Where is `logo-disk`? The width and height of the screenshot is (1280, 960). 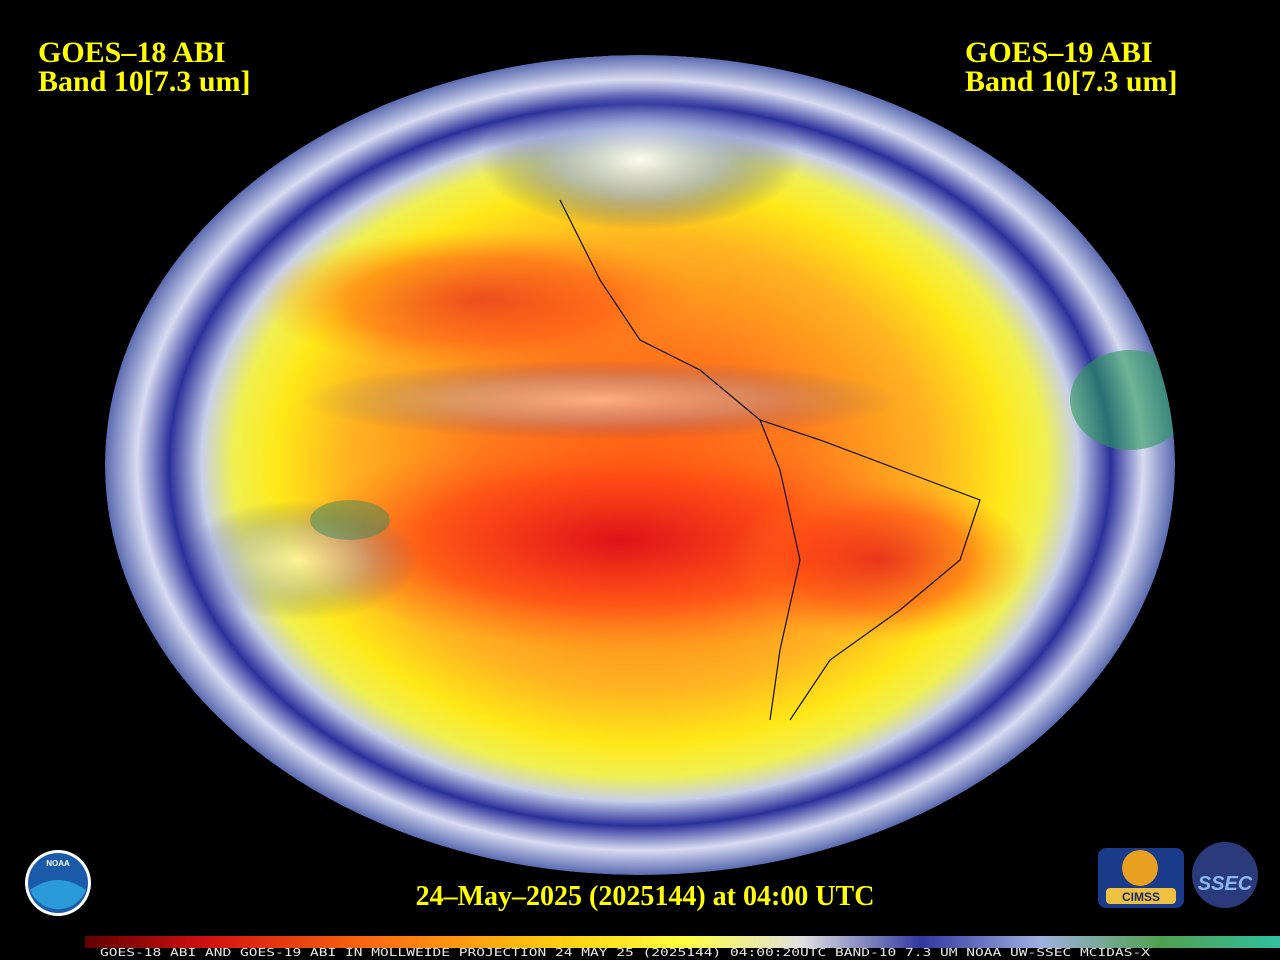 logo-disk is located at coordinates (1225, 875).